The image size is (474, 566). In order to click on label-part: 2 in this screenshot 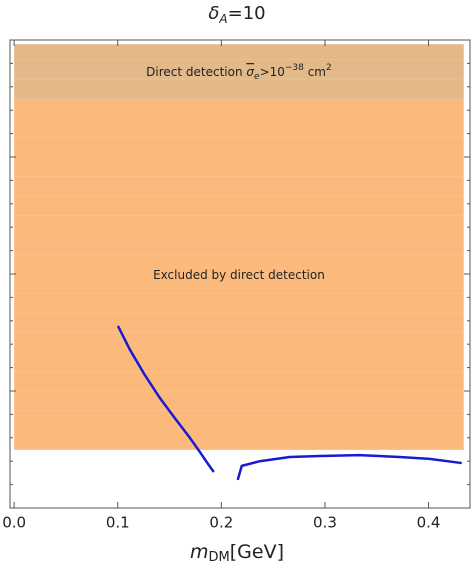, I will do `click(329, 68)`.